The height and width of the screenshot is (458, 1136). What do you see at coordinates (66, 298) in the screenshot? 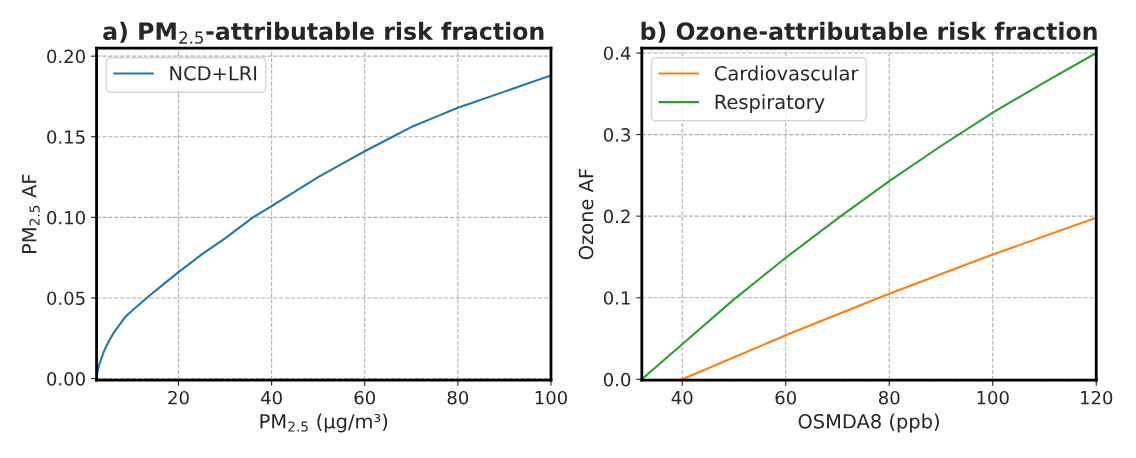
I see `y-tick-label: 0.05` at bounding box center [66, 298].